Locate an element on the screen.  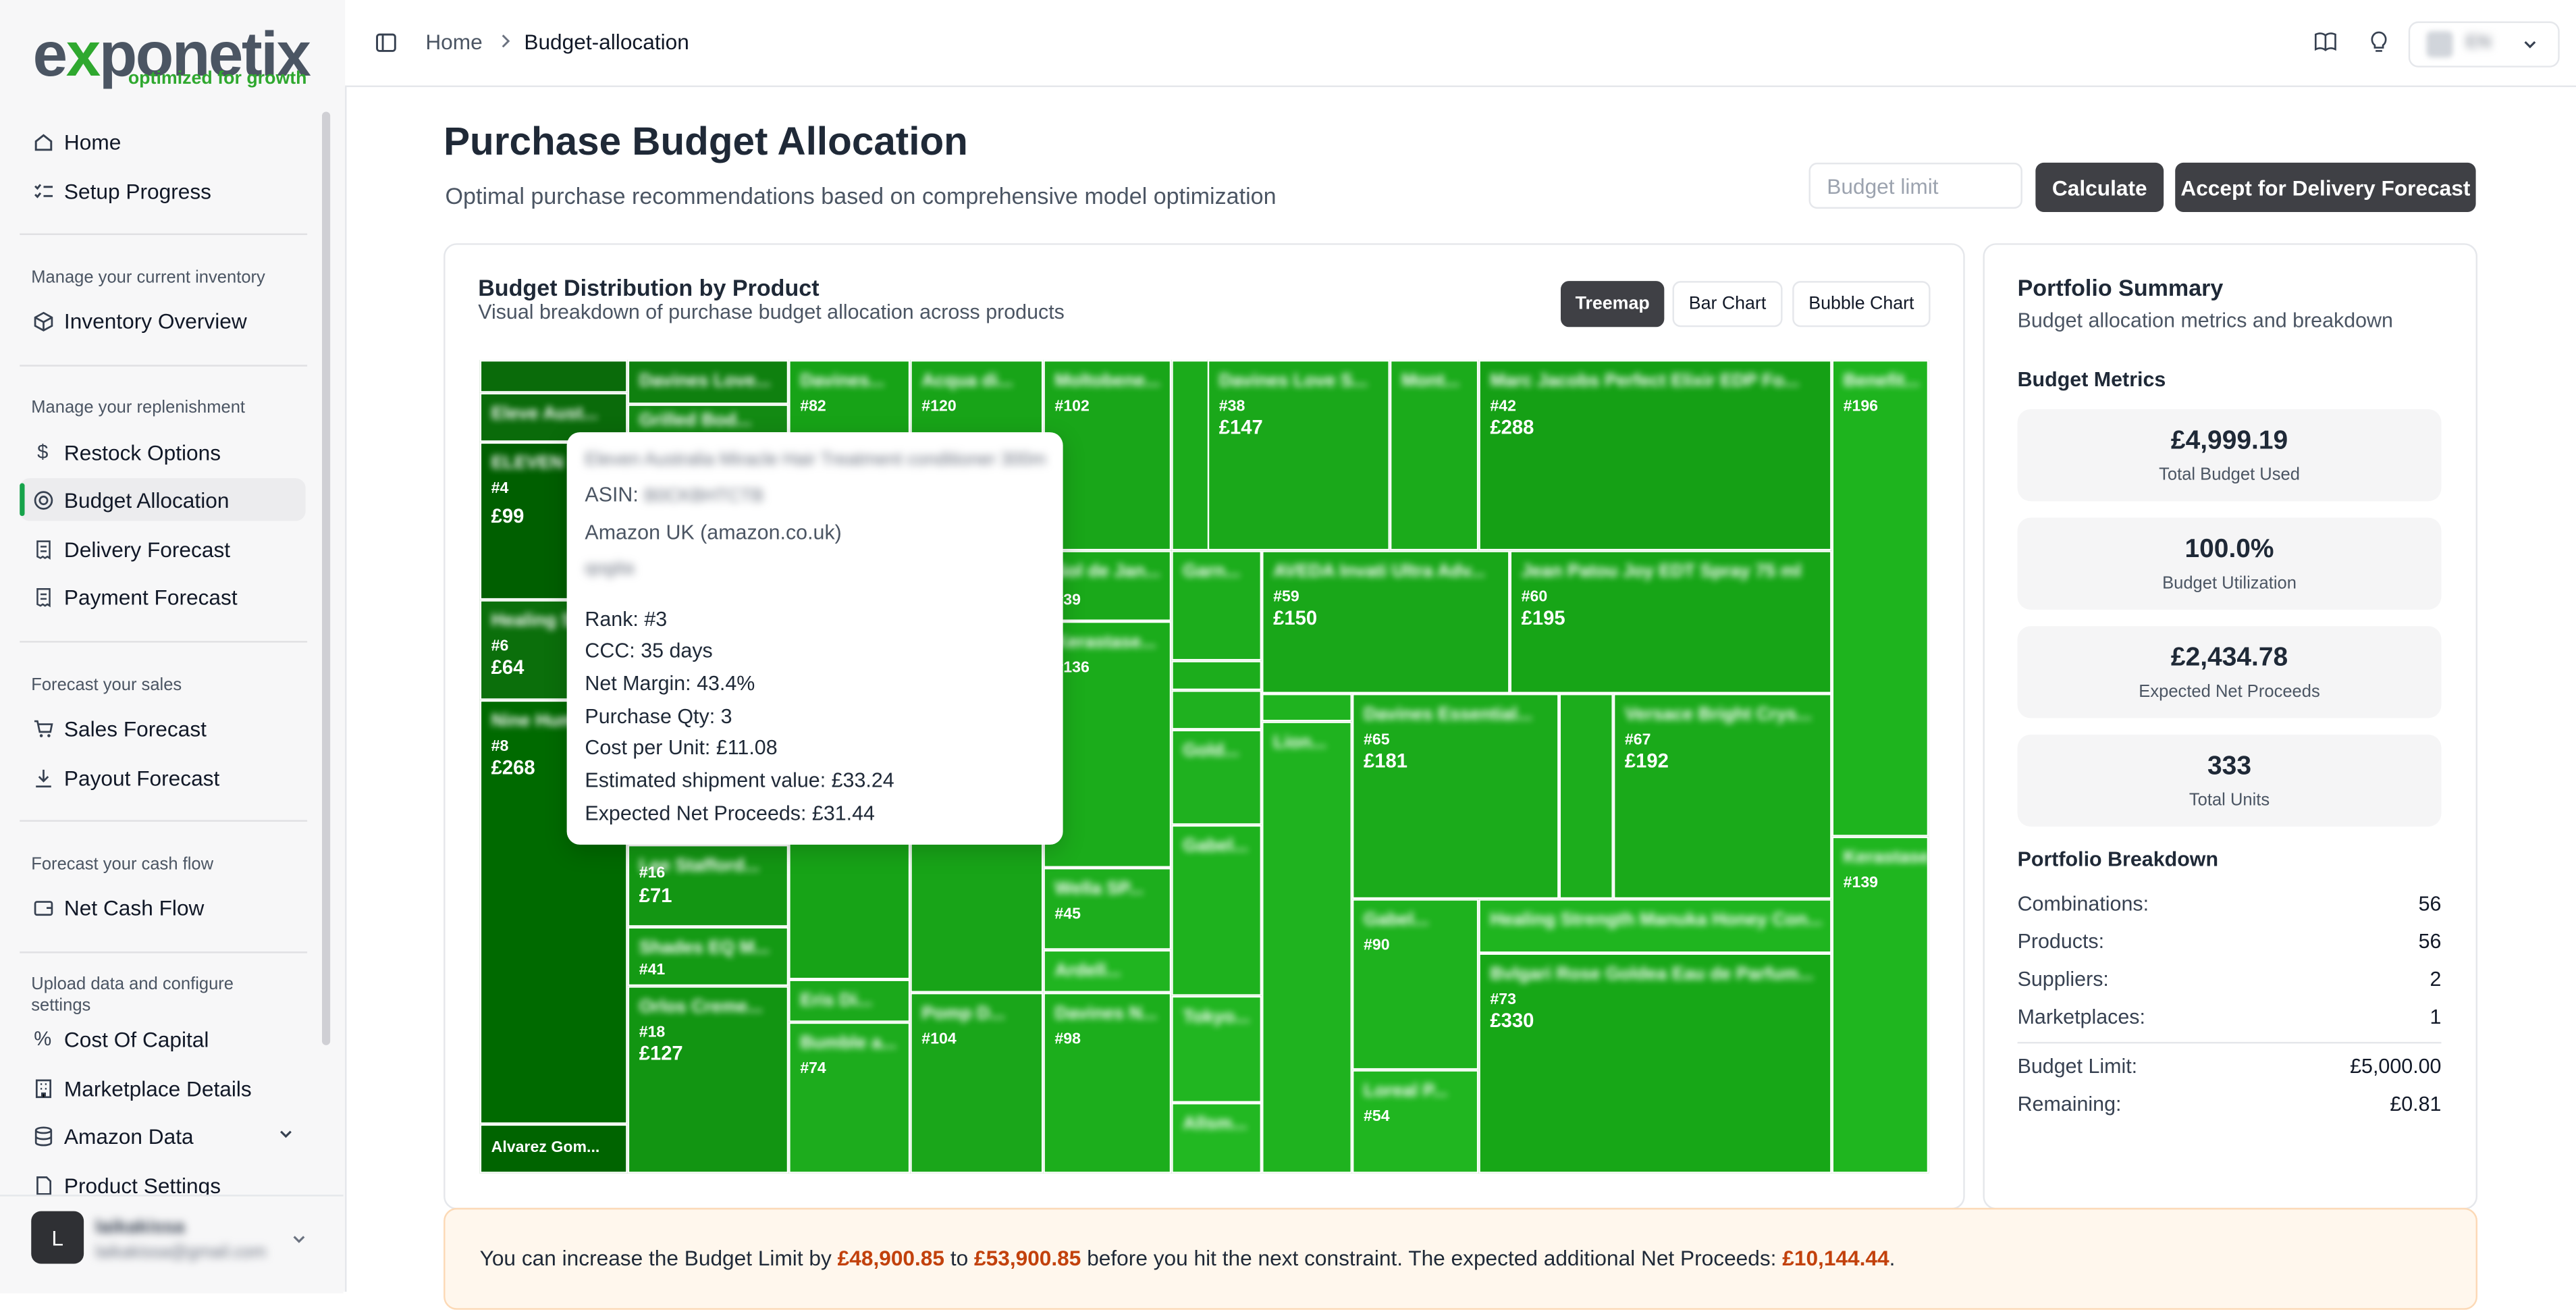
tile-rank: #41 is located at coordinates (652, 971).